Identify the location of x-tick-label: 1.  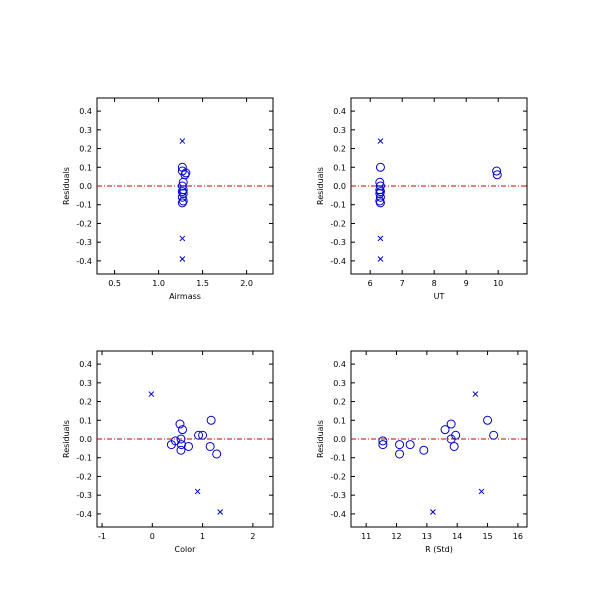
(202, 536).